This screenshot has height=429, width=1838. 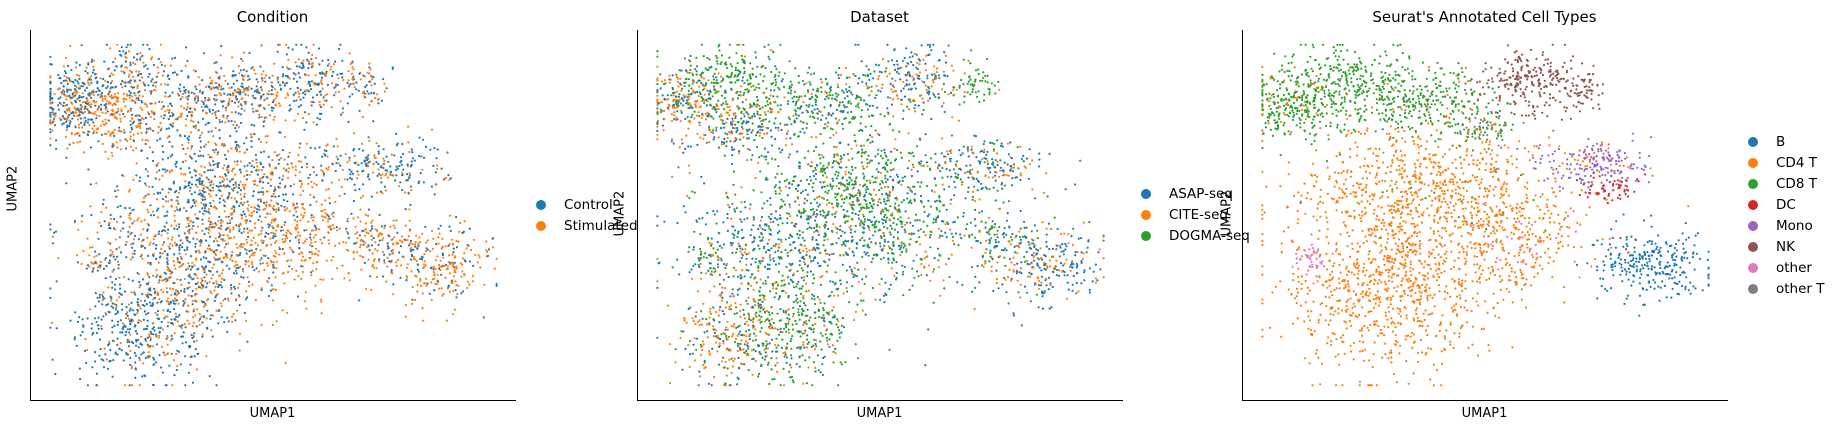 What do you see at coordinates (541, 204) in the screenshot?
I see `legend-marker` at bounding box center [541, 204].